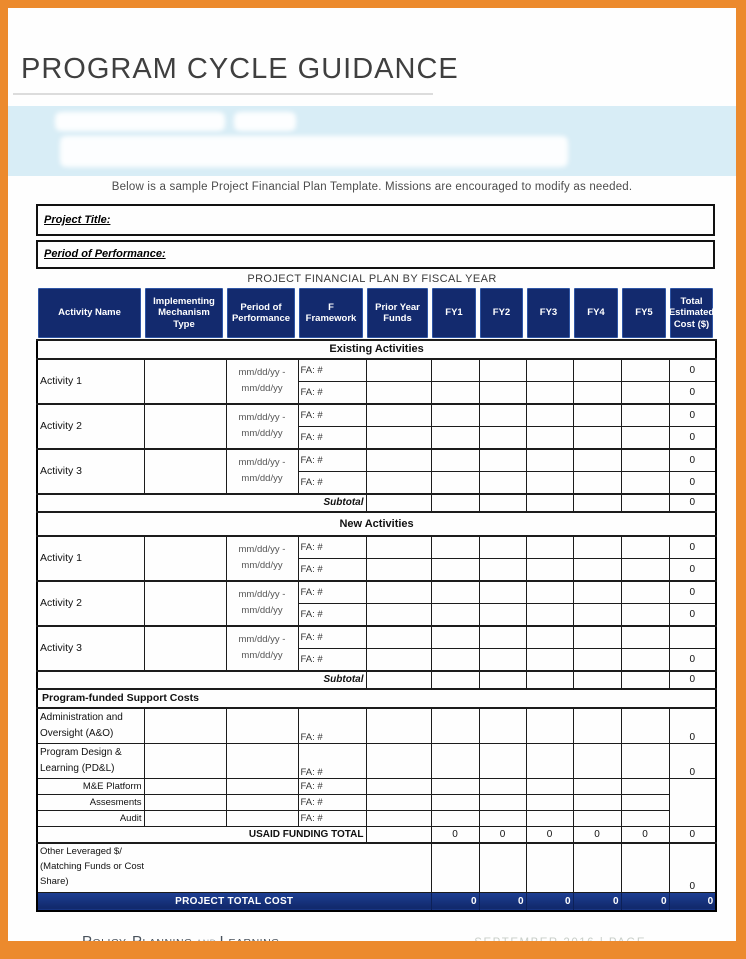  Describe the element at coordinates (691, 312) in the screenshot. I see `col-header-total-estimated-cost: Total Estimated Cost ($)` at that location.